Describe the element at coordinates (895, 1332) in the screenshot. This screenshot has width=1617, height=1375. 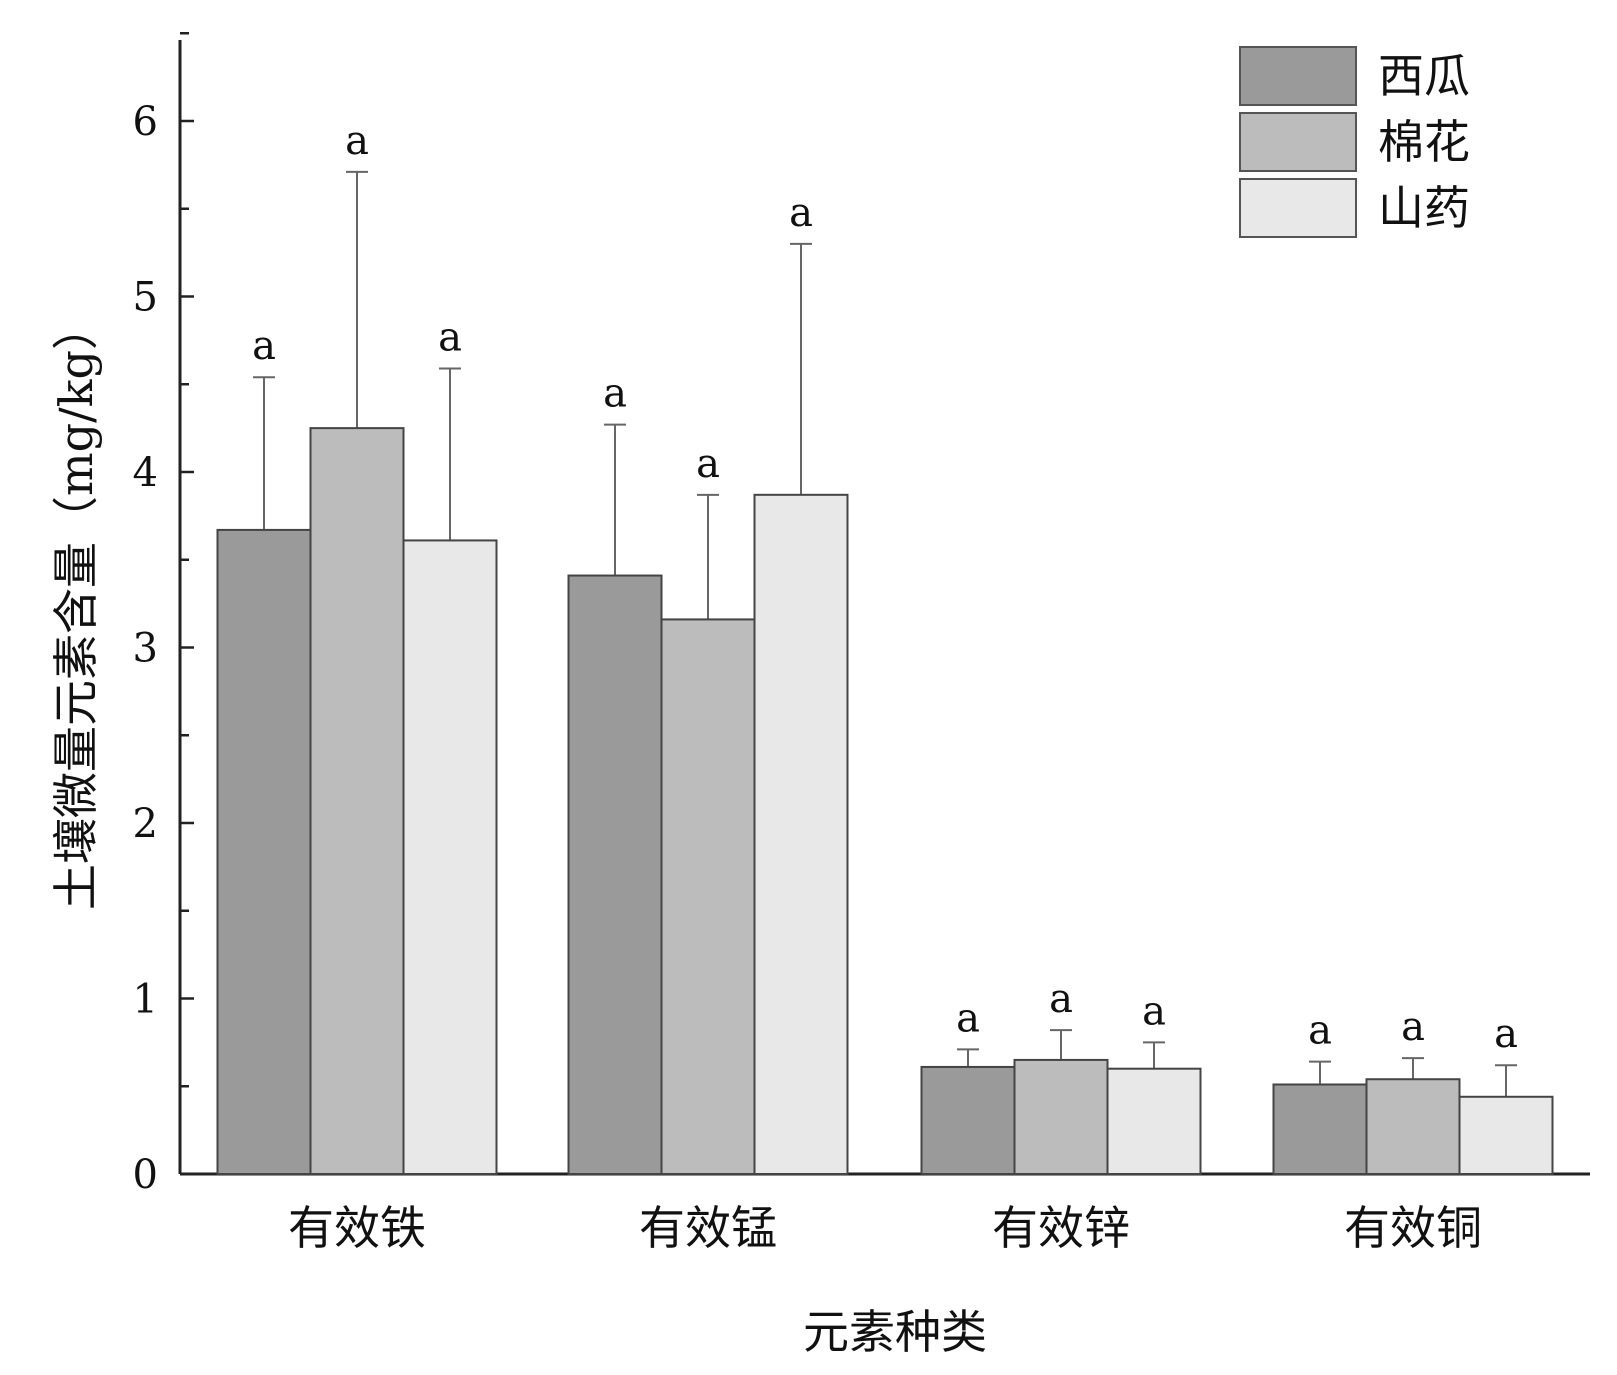
I see `x-axis-title: 元素种类` at that location.